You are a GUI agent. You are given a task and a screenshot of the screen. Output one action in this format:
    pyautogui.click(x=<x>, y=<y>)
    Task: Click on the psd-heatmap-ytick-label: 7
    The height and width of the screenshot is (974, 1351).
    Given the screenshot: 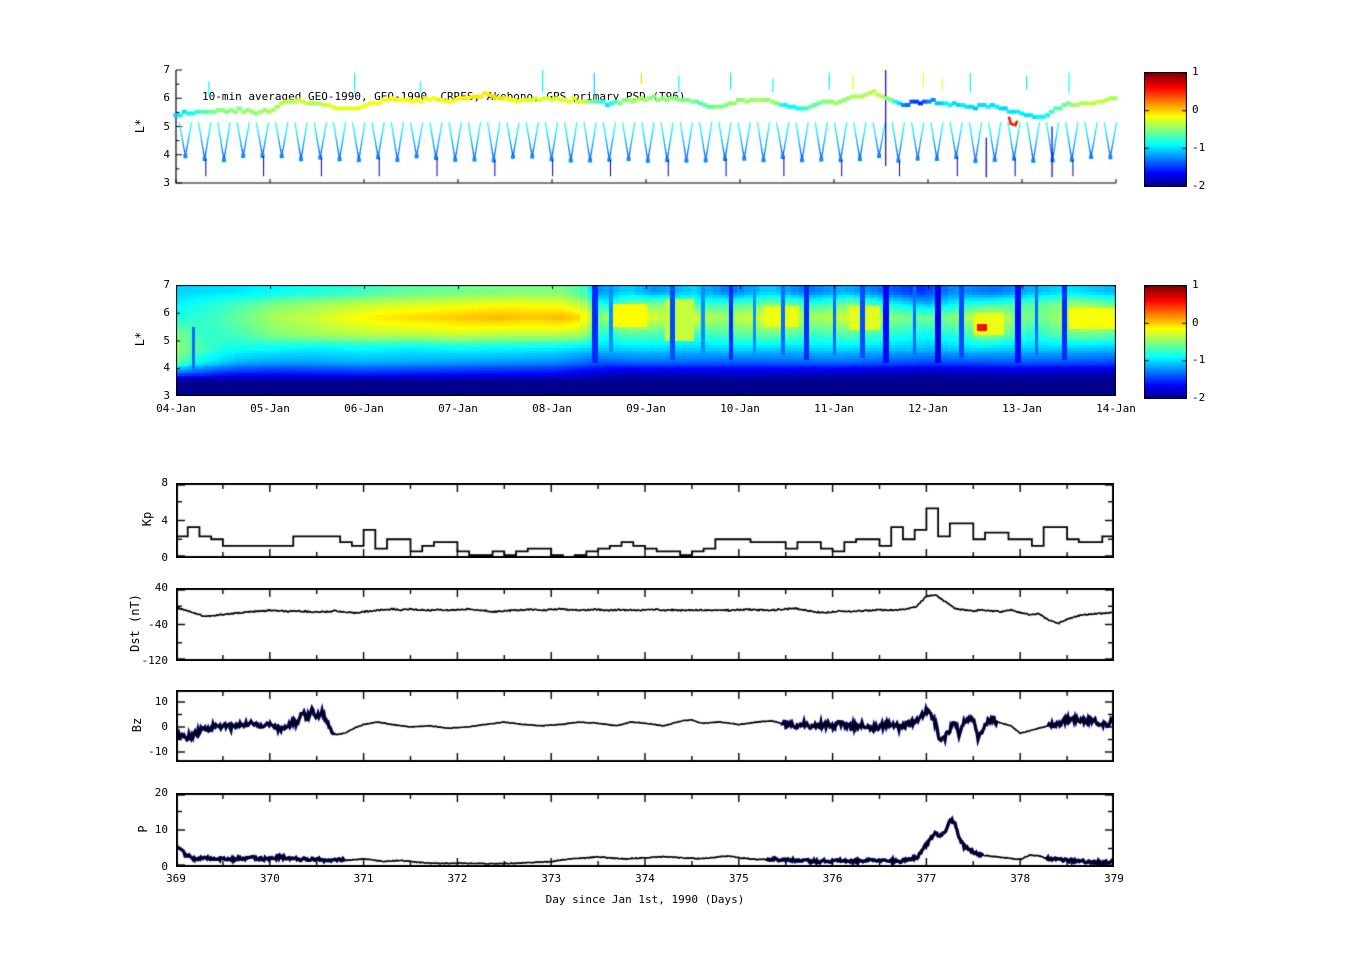 What is the action you would take?
    pyautogui.click(x=166, y=284)
    